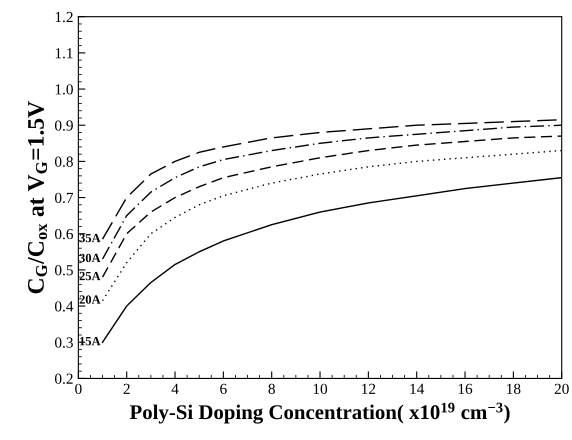  Describe the element at coordinates (64, 53) in the screenshot. I see `y-tick-label: 1.1` at that location.